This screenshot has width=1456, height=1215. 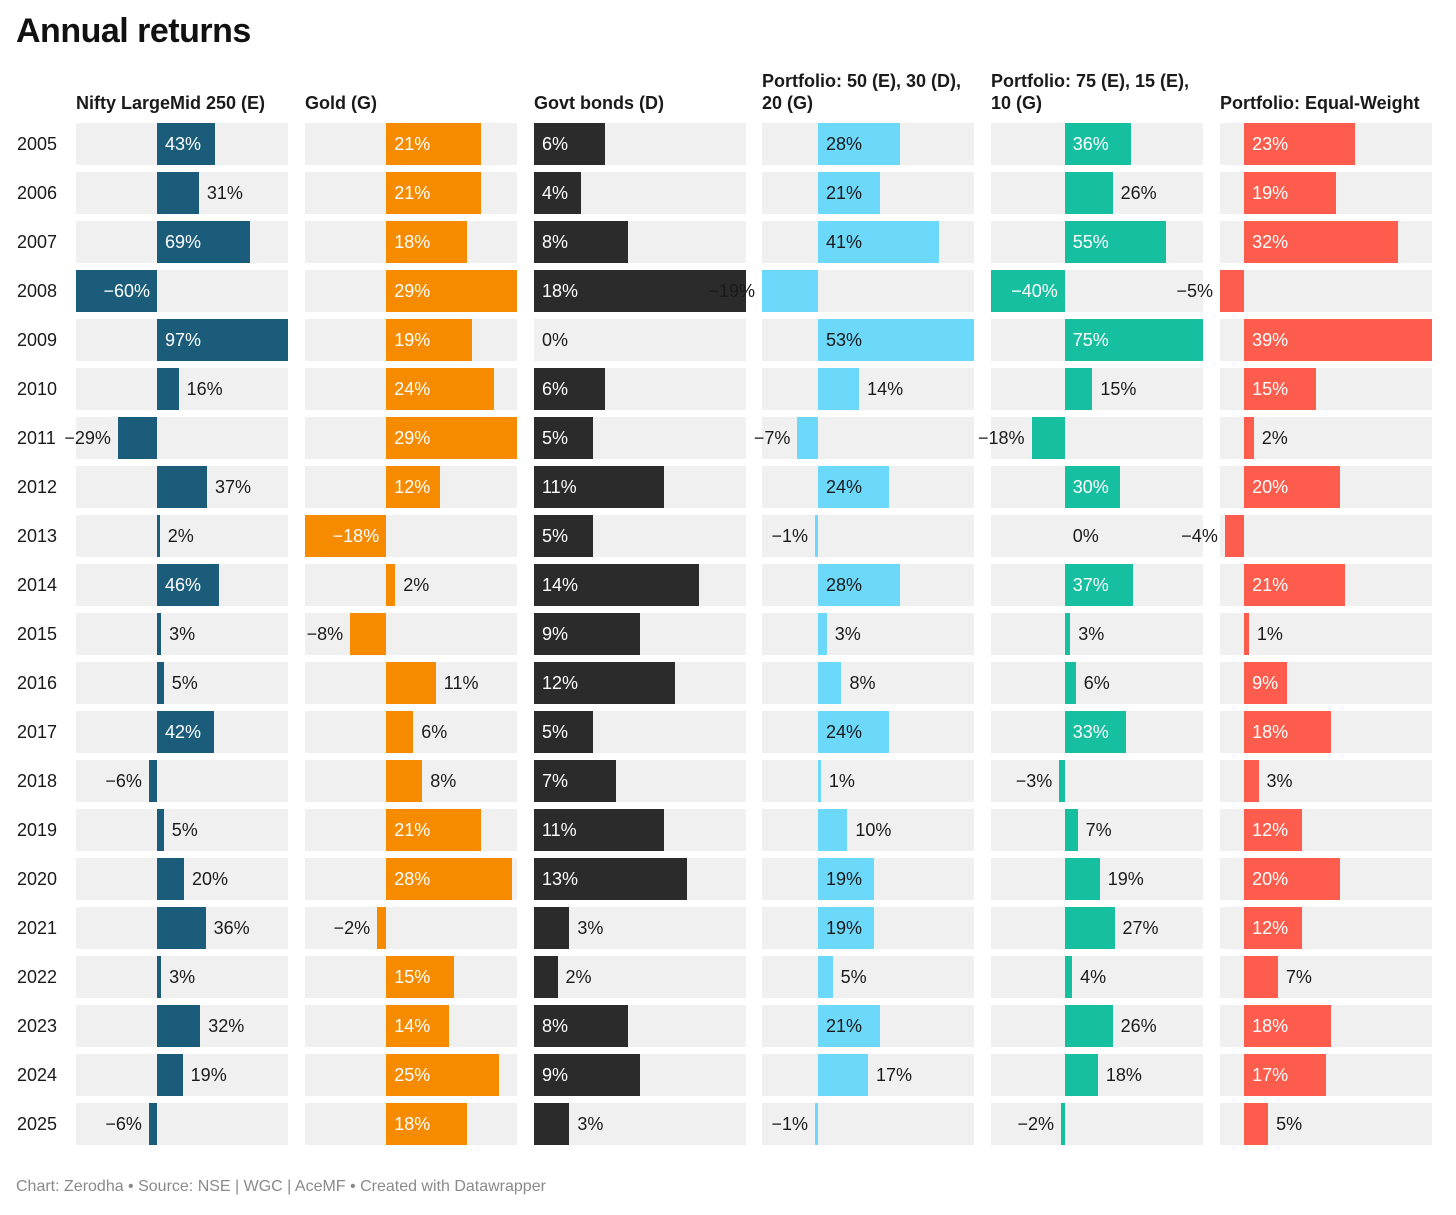 What do you see at coordinates (1090, 242) in the screenshot?
I see `value-label: 55%` at bounding box center [1090, 242].